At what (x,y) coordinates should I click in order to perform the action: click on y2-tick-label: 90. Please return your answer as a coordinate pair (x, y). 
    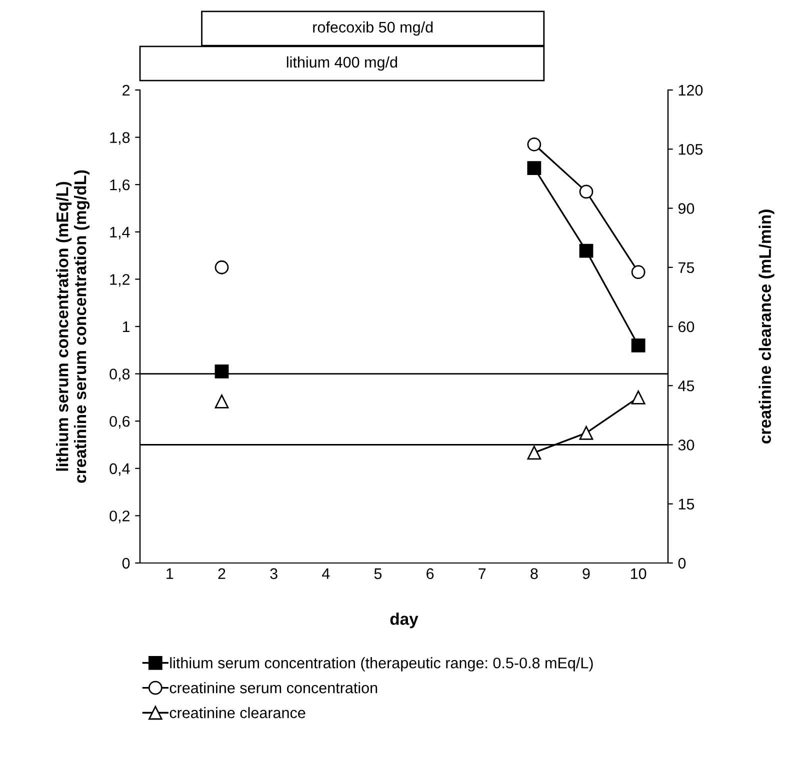
    Looking at the image, I should click on (686, 208).